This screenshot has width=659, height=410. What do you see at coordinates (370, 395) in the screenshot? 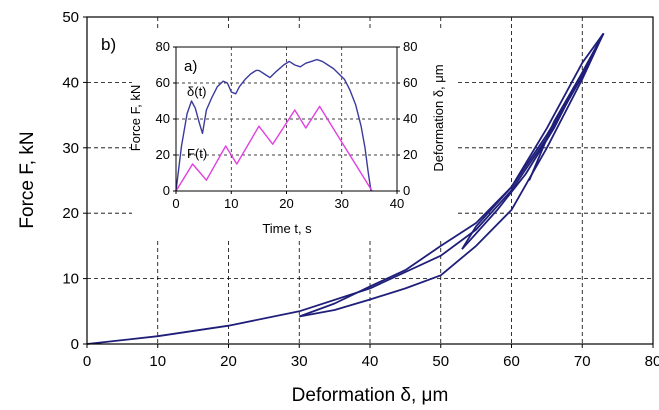
I see `main-x-axis-title: Deformation δ, μm` at bounding box center [370, 395].